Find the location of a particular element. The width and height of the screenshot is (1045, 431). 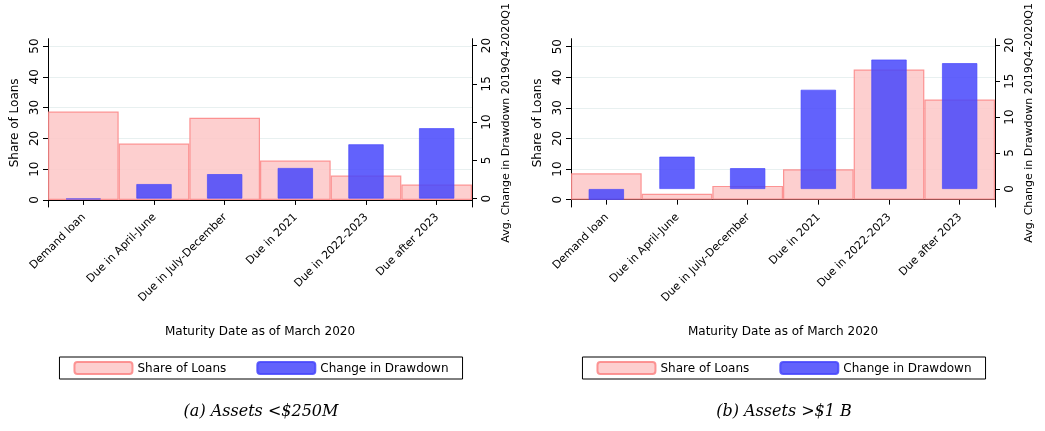

text: (b) Assets >$1 B is located at coordinates (784, 410).